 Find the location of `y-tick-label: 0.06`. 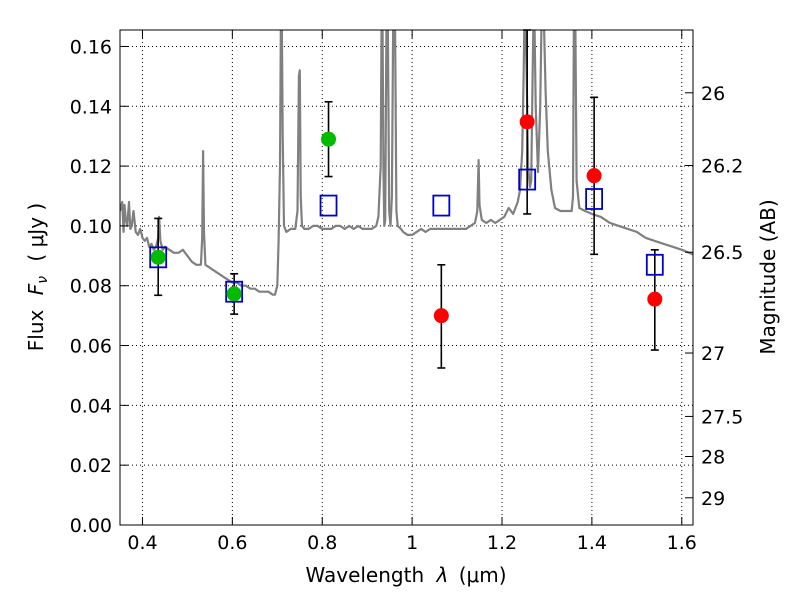

y-tick-label: 0.06 is located at coordinates (91, 347).